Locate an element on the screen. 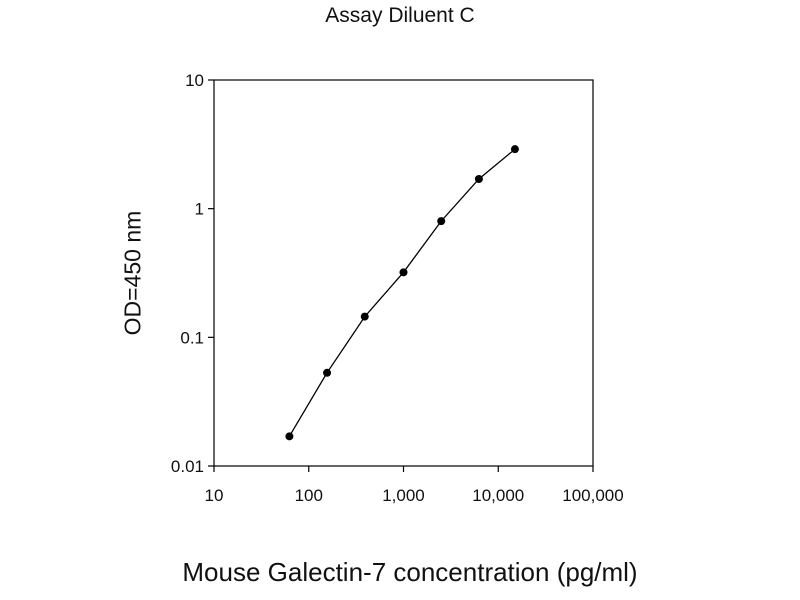 The image size is (800, 600). data-series is located at coordinates (402, 293).